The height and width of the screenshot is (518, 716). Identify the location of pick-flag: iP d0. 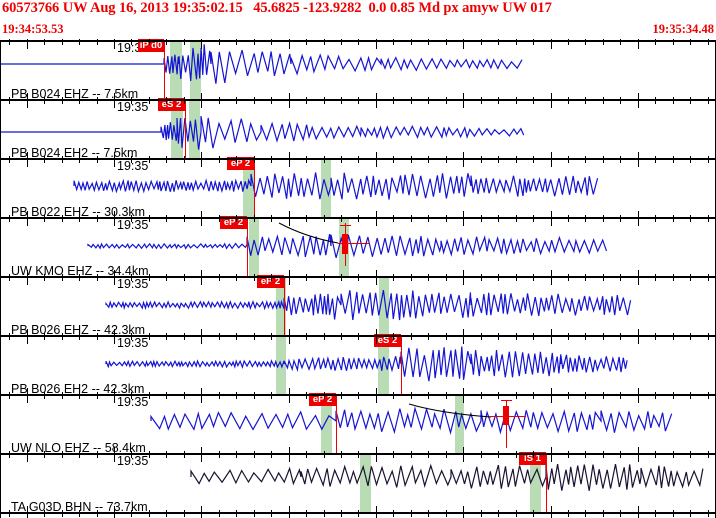
(151, 45).